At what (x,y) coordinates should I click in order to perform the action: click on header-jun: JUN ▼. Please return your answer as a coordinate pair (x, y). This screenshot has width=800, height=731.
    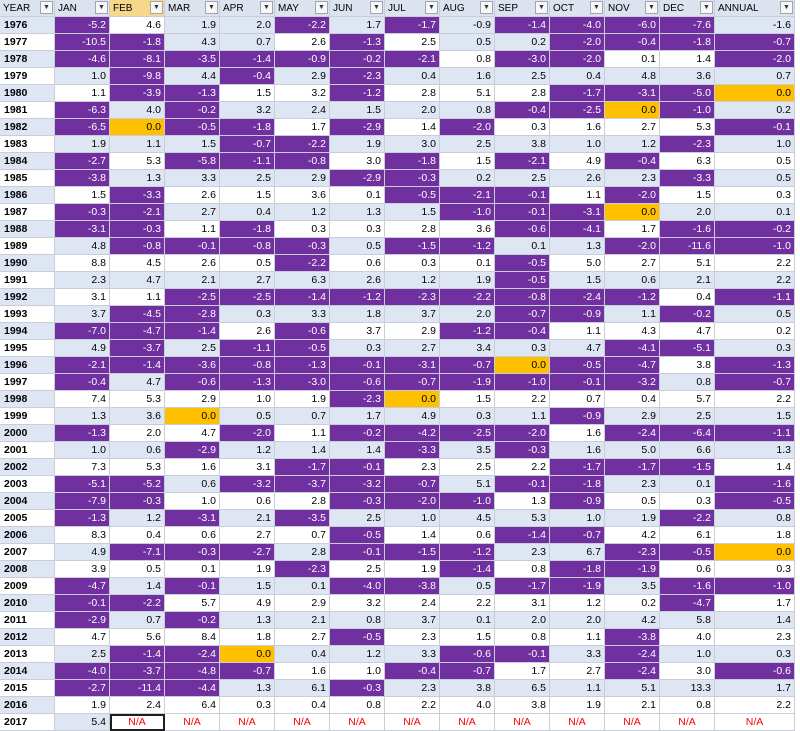
    Looking at the image, I should click on (357, 8).